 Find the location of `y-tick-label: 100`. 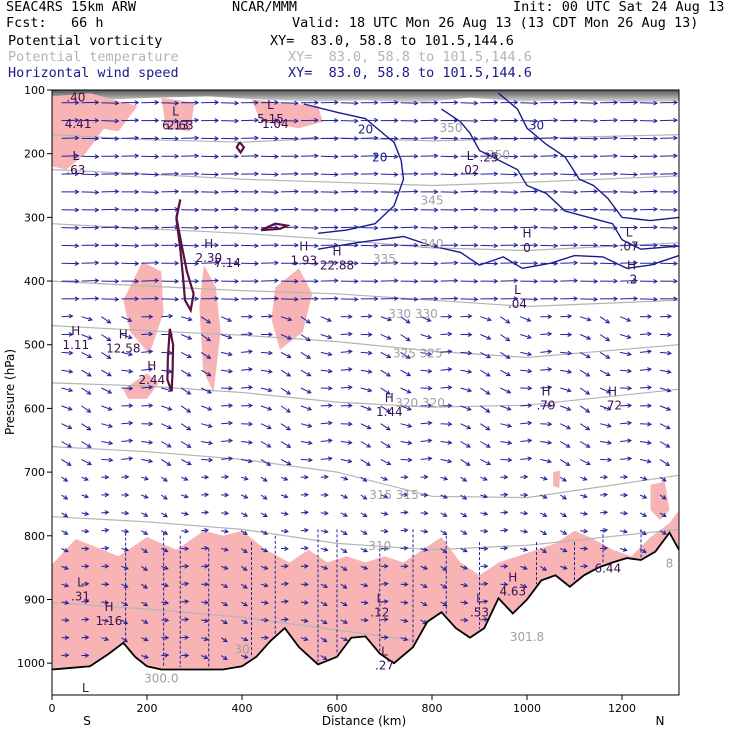

y-tick-label: 100 is located at coordinates (34, 90).